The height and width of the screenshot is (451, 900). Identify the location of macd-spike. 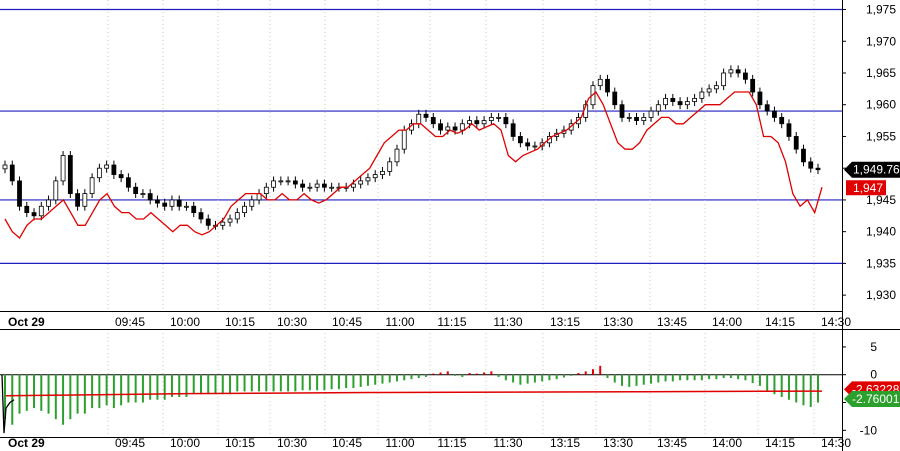
(8, 404).